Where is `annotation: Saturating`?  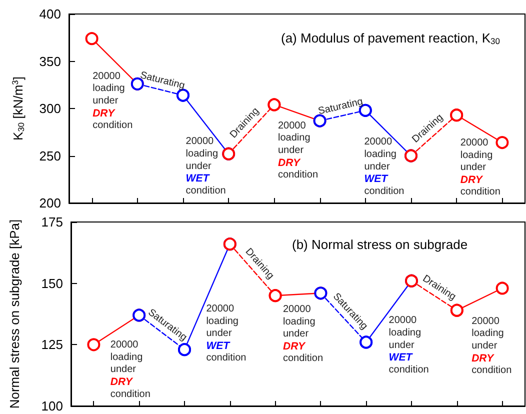 annotation: Saturating is located at coordinates (340, 107).